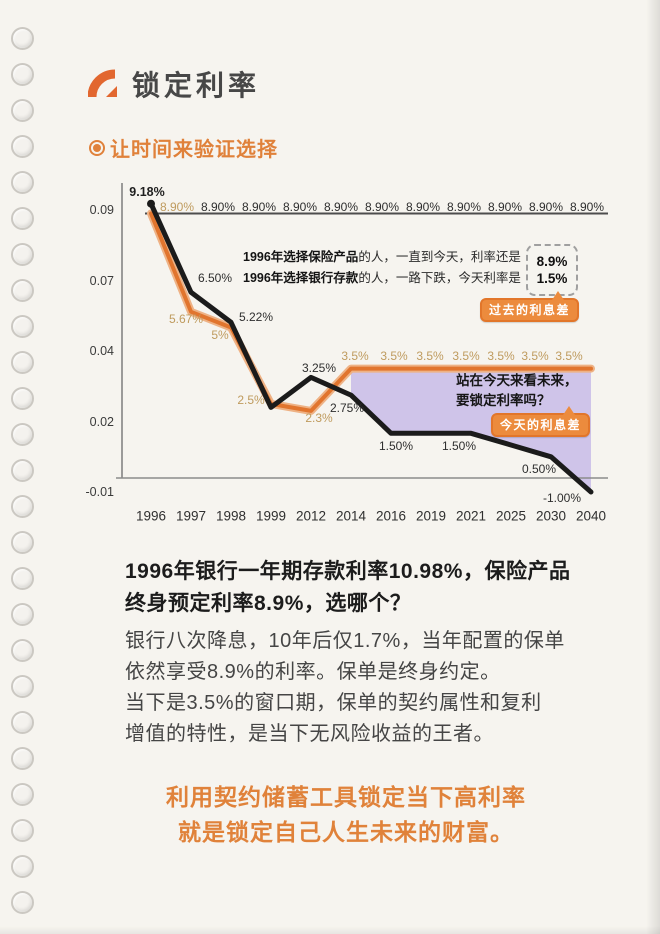 The height and width of the screenshot is (934, 660). I want to click on bank-rate-value: 1.5%, so click(552, 278).